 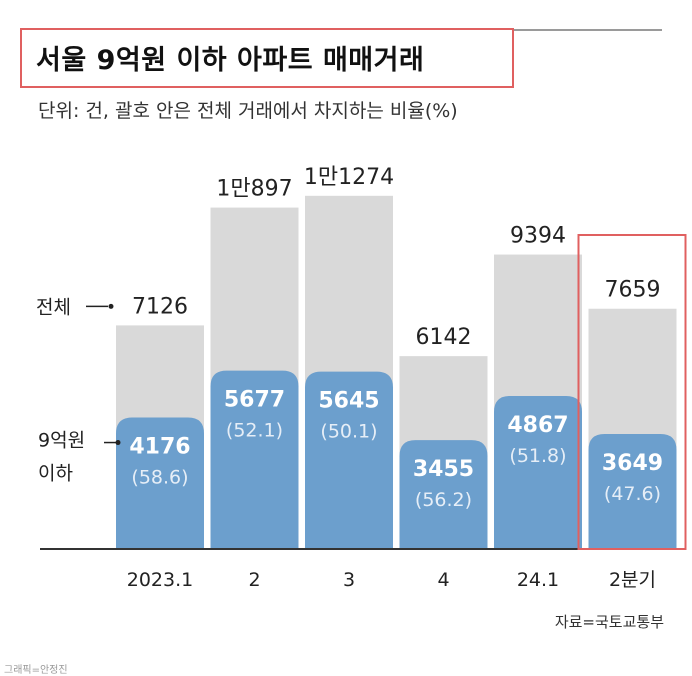 I want to click on x-tick-labels-group: 2023.1 2 3 4 24.1 2분기, so click(x=391, y=580).